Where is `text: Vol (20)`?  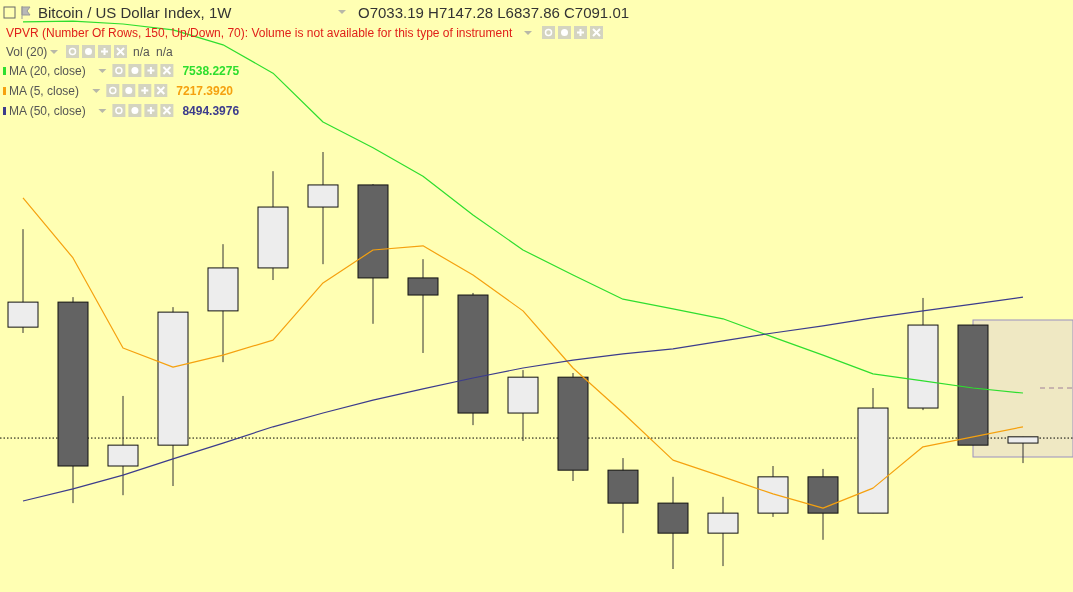 text: Vol (20) is located at coordinates (27, 52).